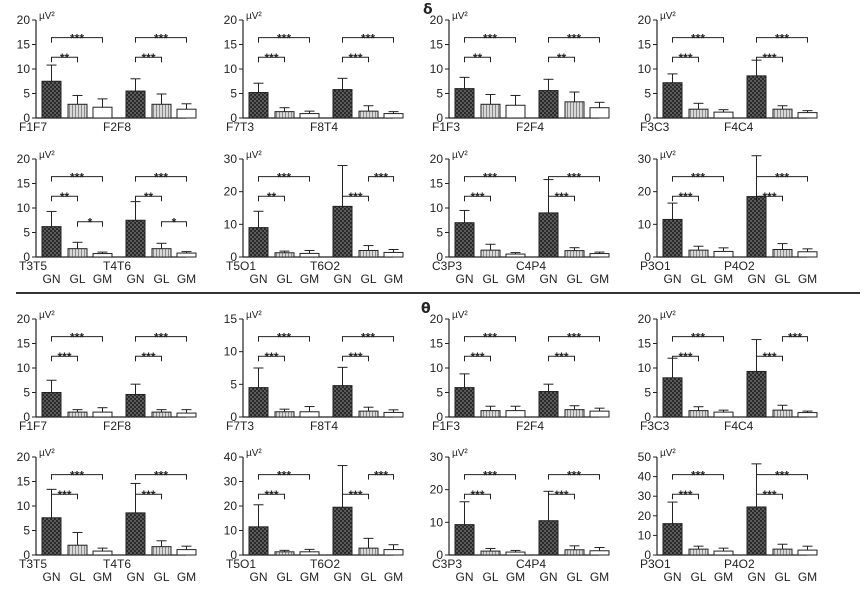 Image resolution: width=864 pixels, height=592 pixels. I want to click on y-tick-label: 20, so click(24, 20).